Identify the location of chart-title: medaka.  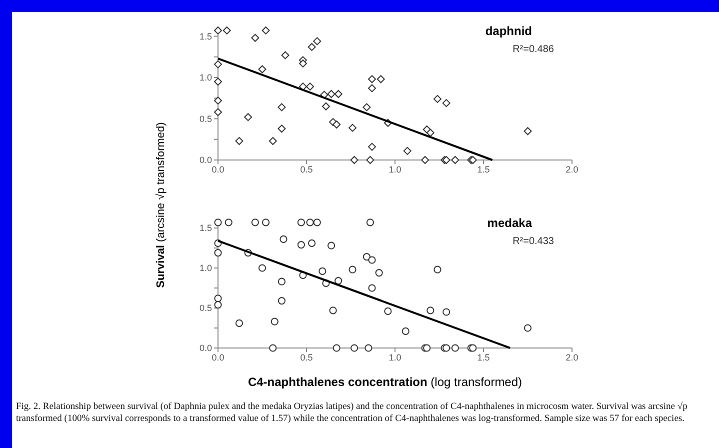
(509, 223).